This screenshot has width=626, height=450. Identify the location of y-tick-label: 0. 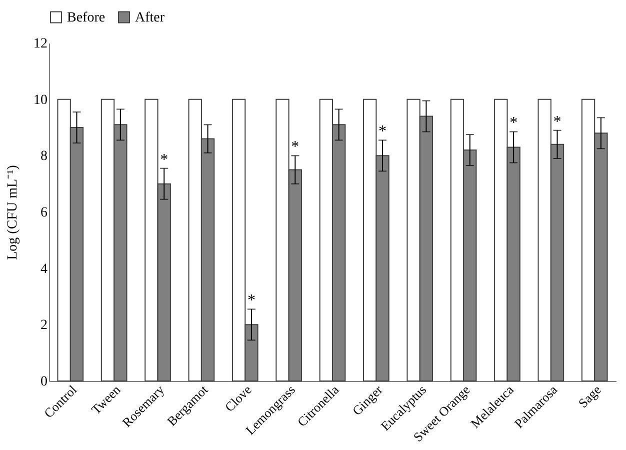
(44, 382).